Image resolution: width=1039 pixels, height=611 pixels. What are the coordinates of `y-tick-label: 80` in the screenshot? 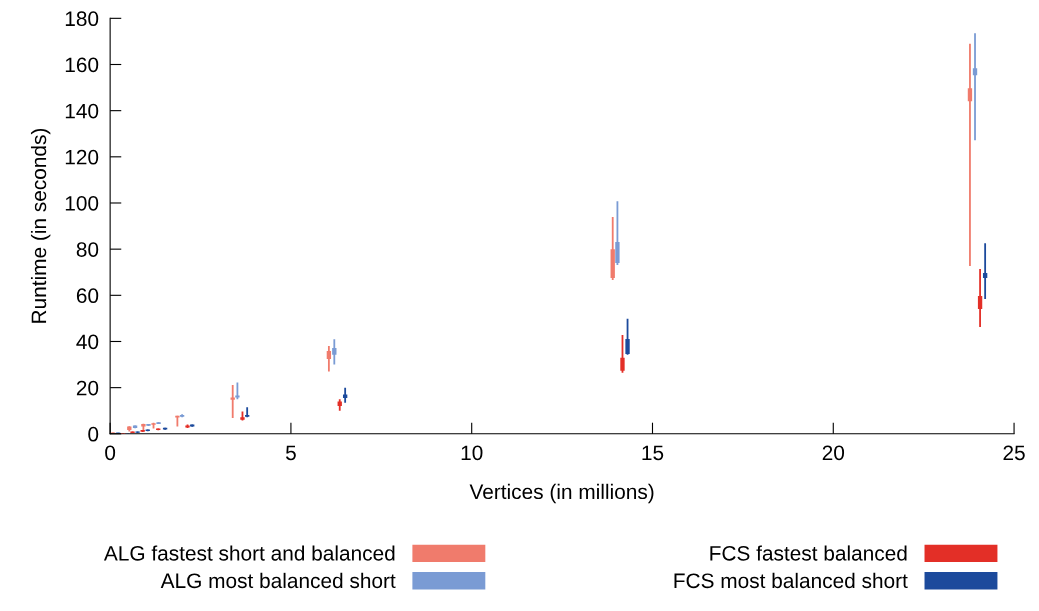 It's located at (87, 249).